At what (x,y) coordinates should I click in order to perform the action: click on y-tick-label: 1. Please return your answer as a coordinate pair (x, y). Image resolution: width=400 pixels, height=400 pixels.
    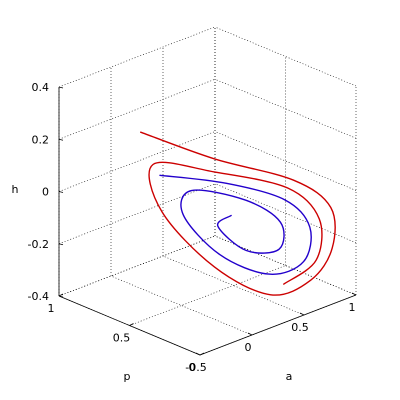
    Looking at the image, I should click on (51, 308).